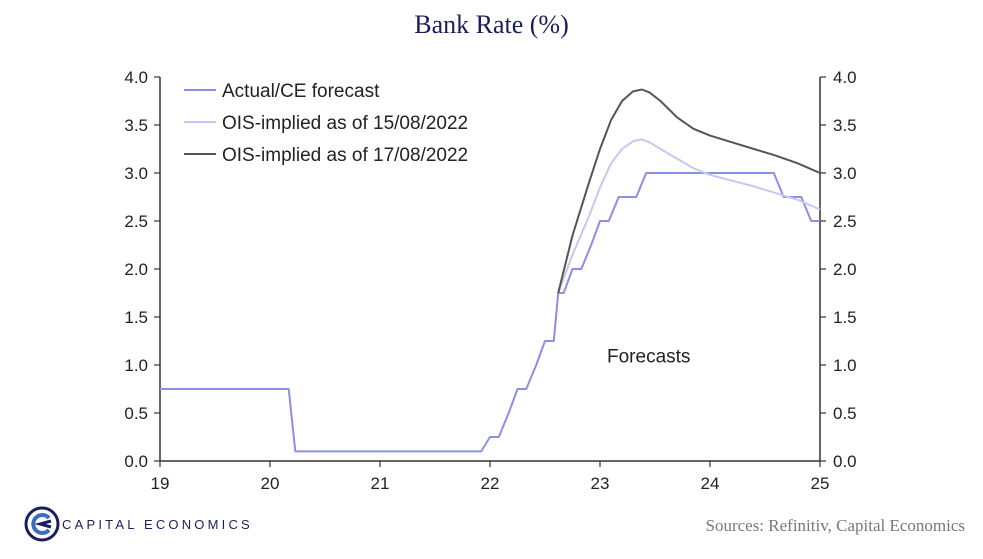  What do you see at coordinates (157, 524) in the screenshot?
I see `brand-name: CAPITAL ECONOMICS` at bounding box center [157, 524].